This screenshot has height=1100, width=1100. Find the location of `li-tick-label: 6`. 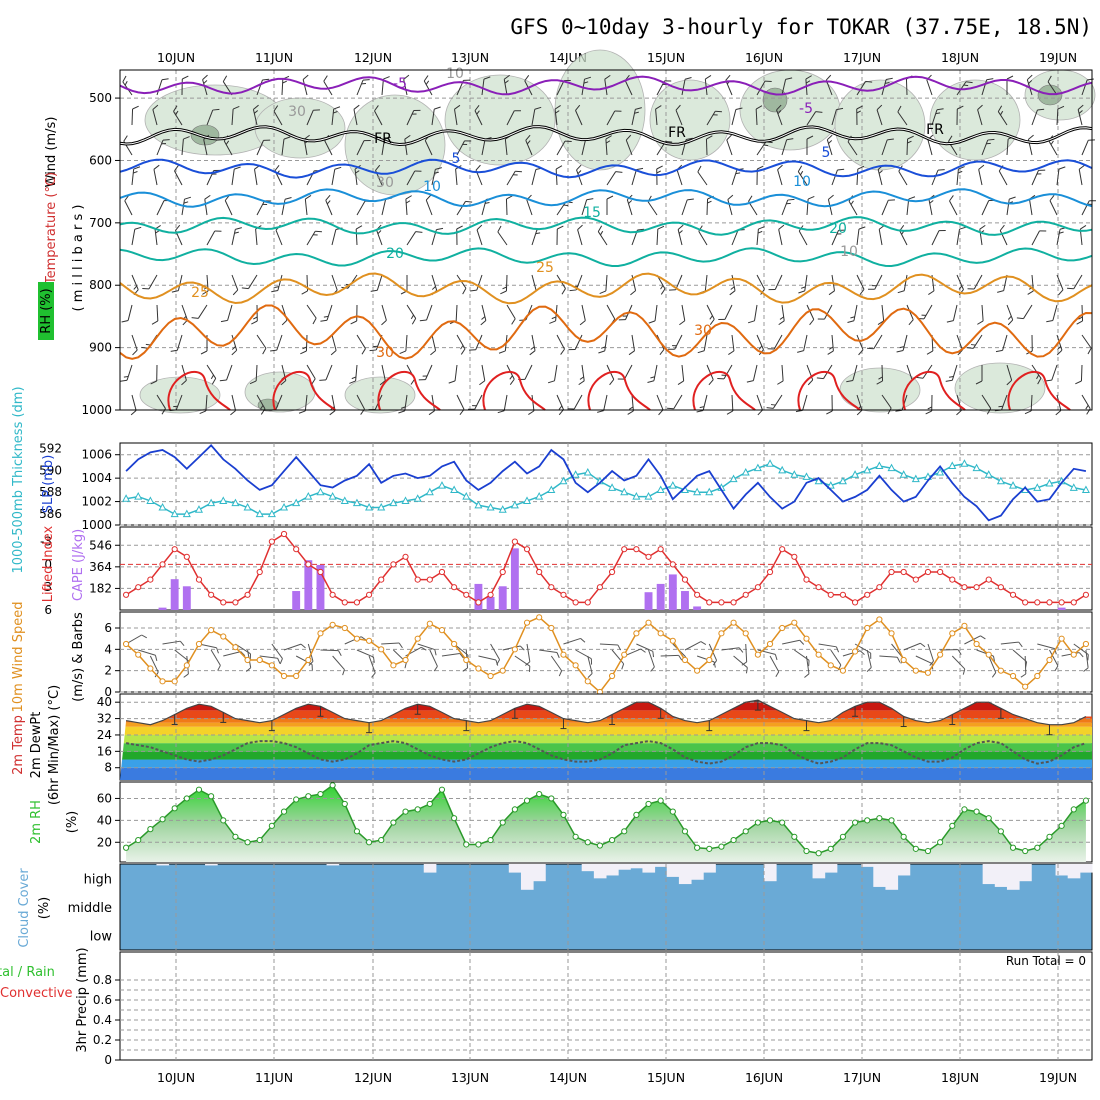

li-tick-label: 6 is located at coordinates (48, 610).